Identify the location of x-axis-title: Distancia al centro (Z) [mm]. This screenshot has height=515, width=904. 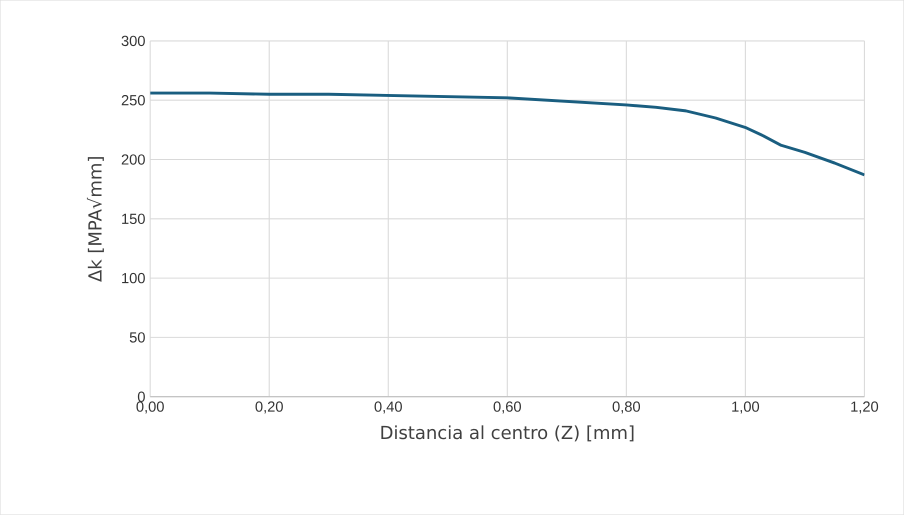
(507, 433).